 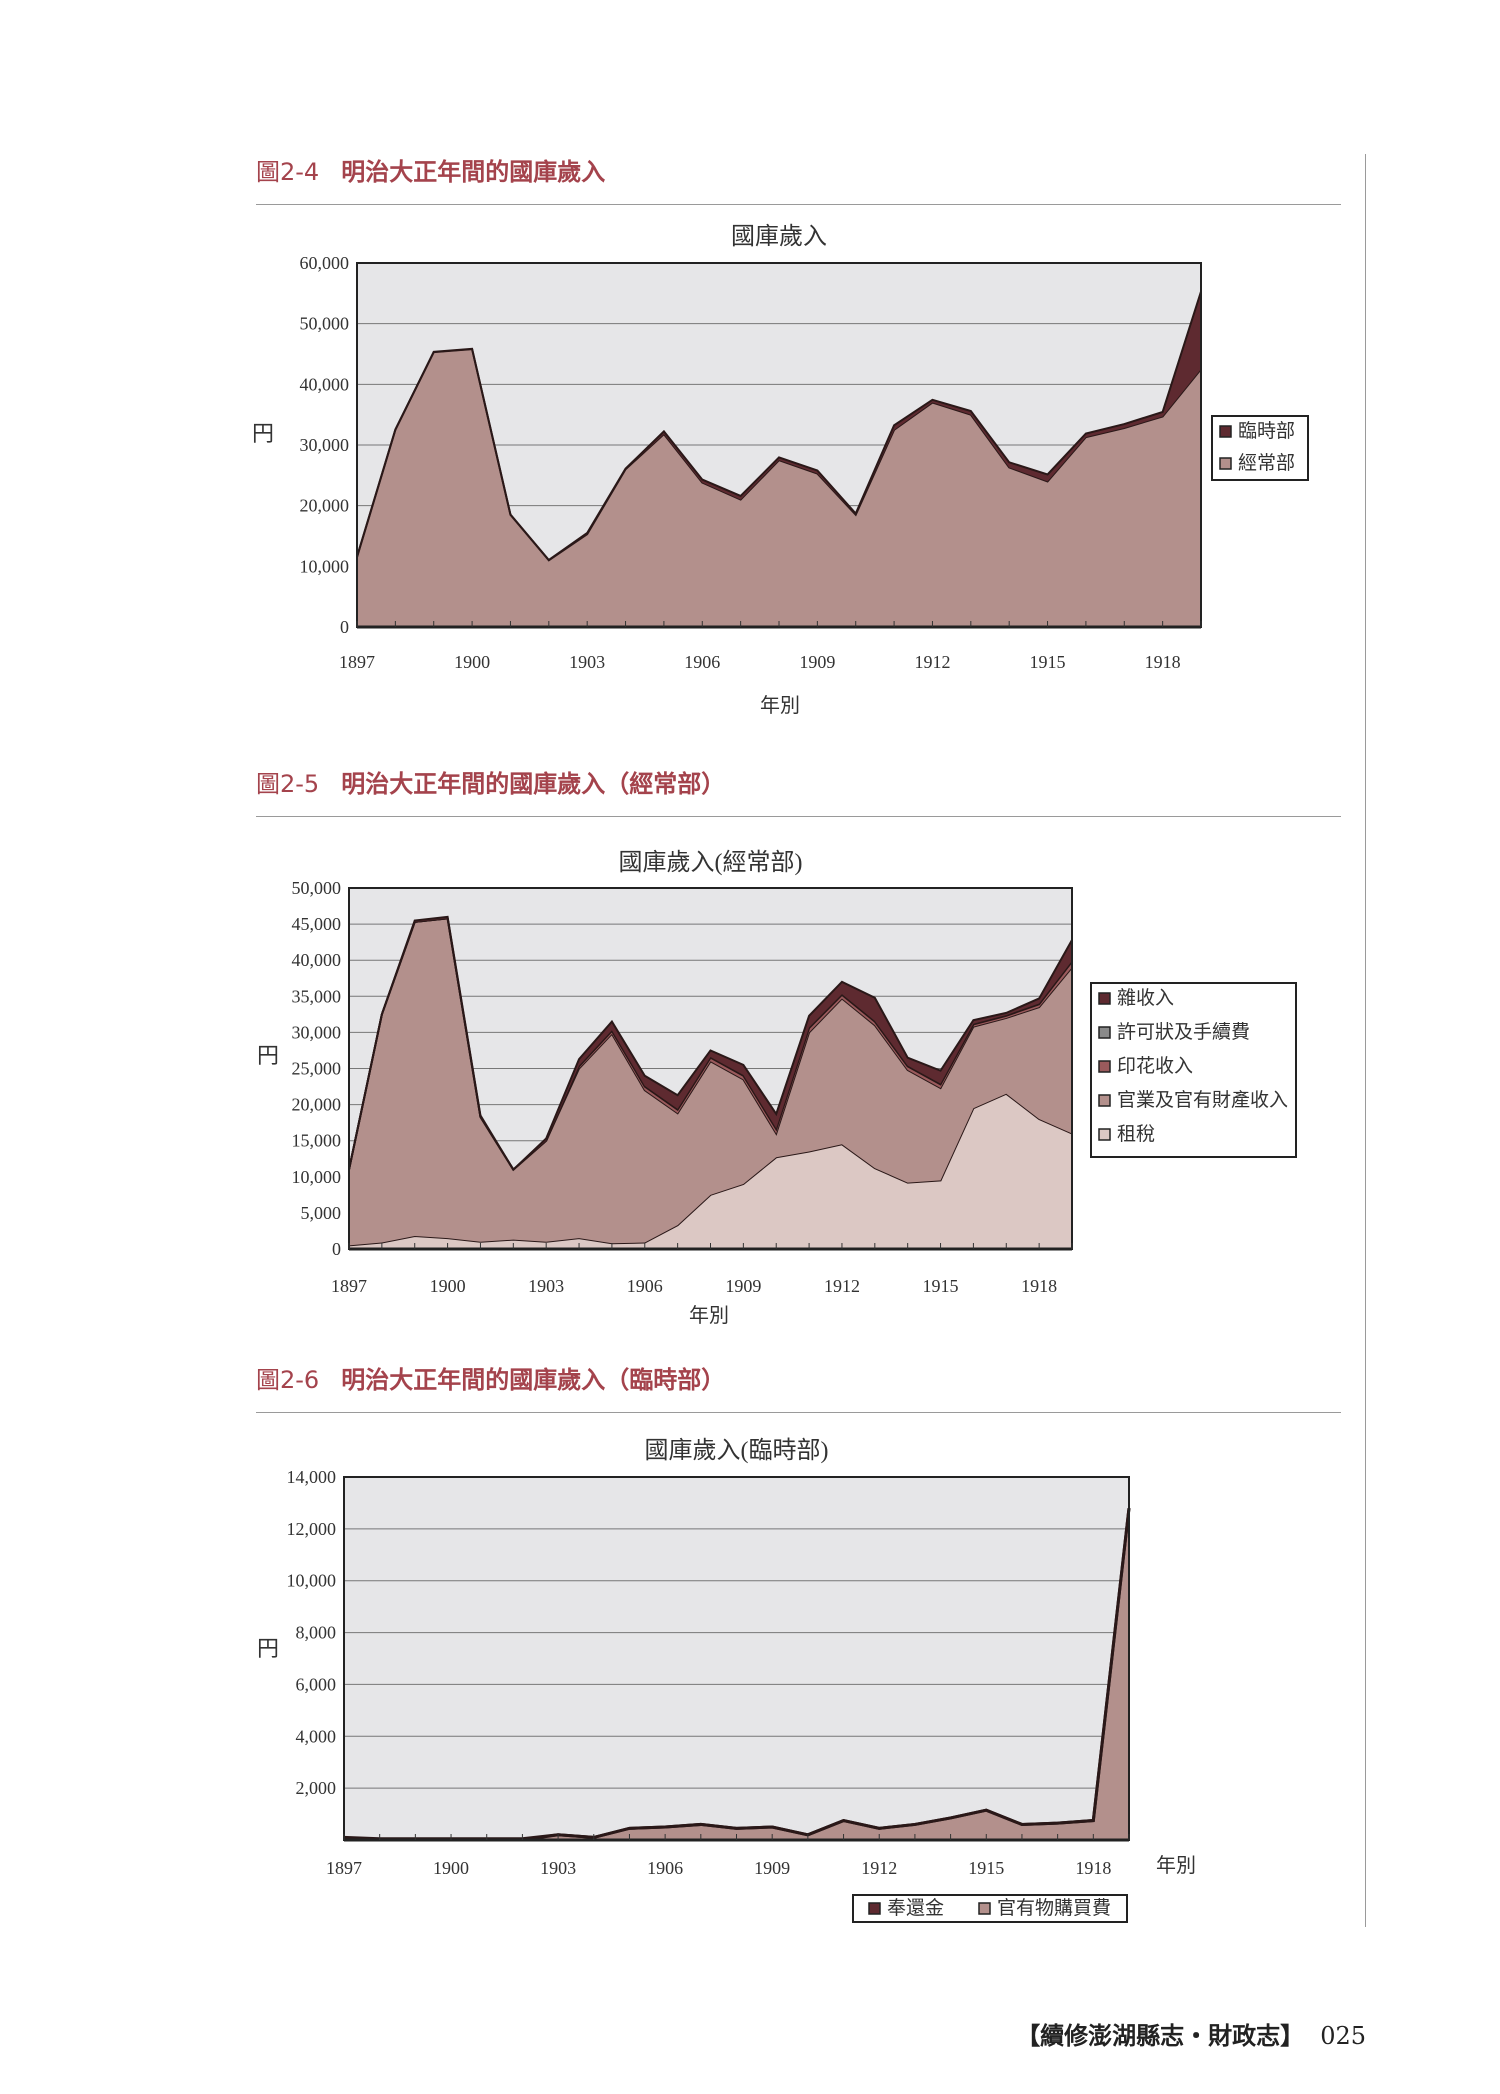 I want to click on chart-title: 國庫歲入, so click(x=779, y=236).